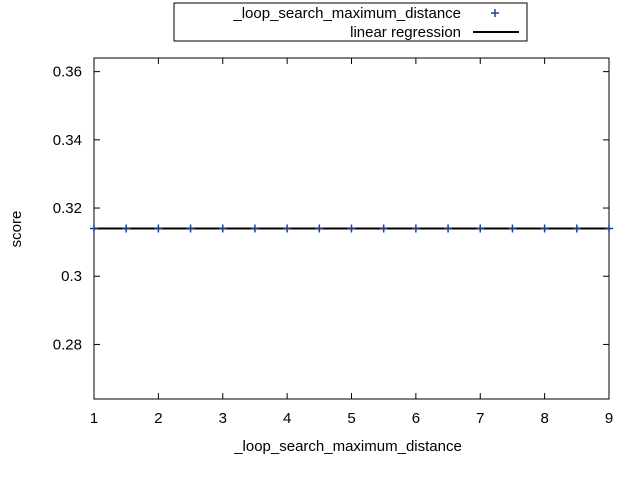 The width and height of the screenshot is (640, 480). What do you see at coordinates (346, 13) in the screenshot?
I see `legend-label-points: _loop_search_maximum_distance` at bounding box center [346, 13].